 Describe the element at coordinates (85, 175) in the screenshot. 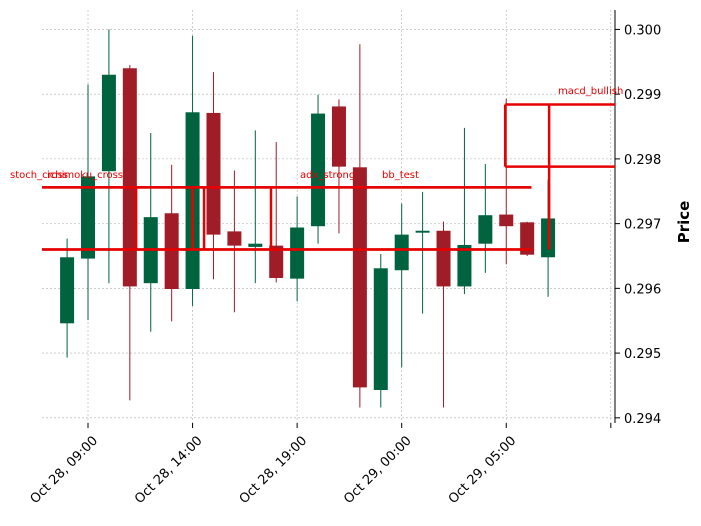

I see `annotation-label: ichimoku_cross` at that location.